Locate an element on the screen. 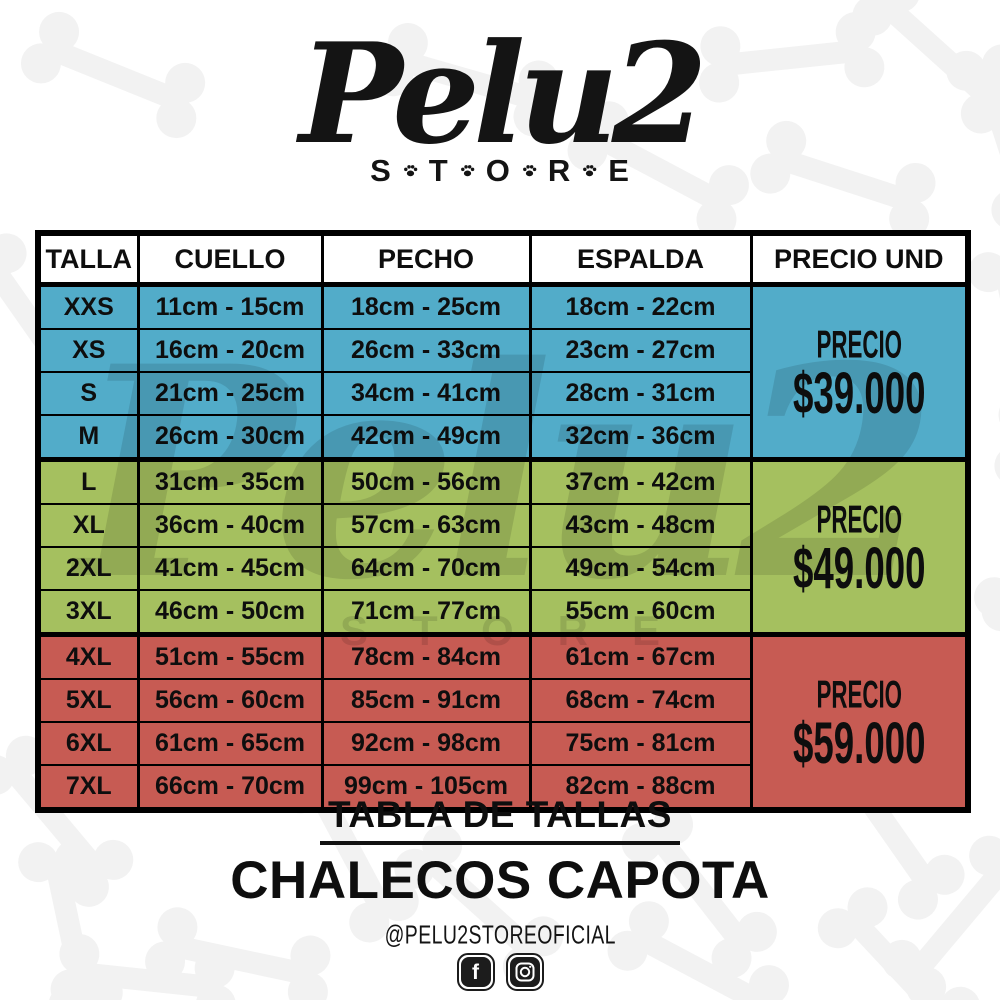  social-icons: f is located at coordinates (500, 972).